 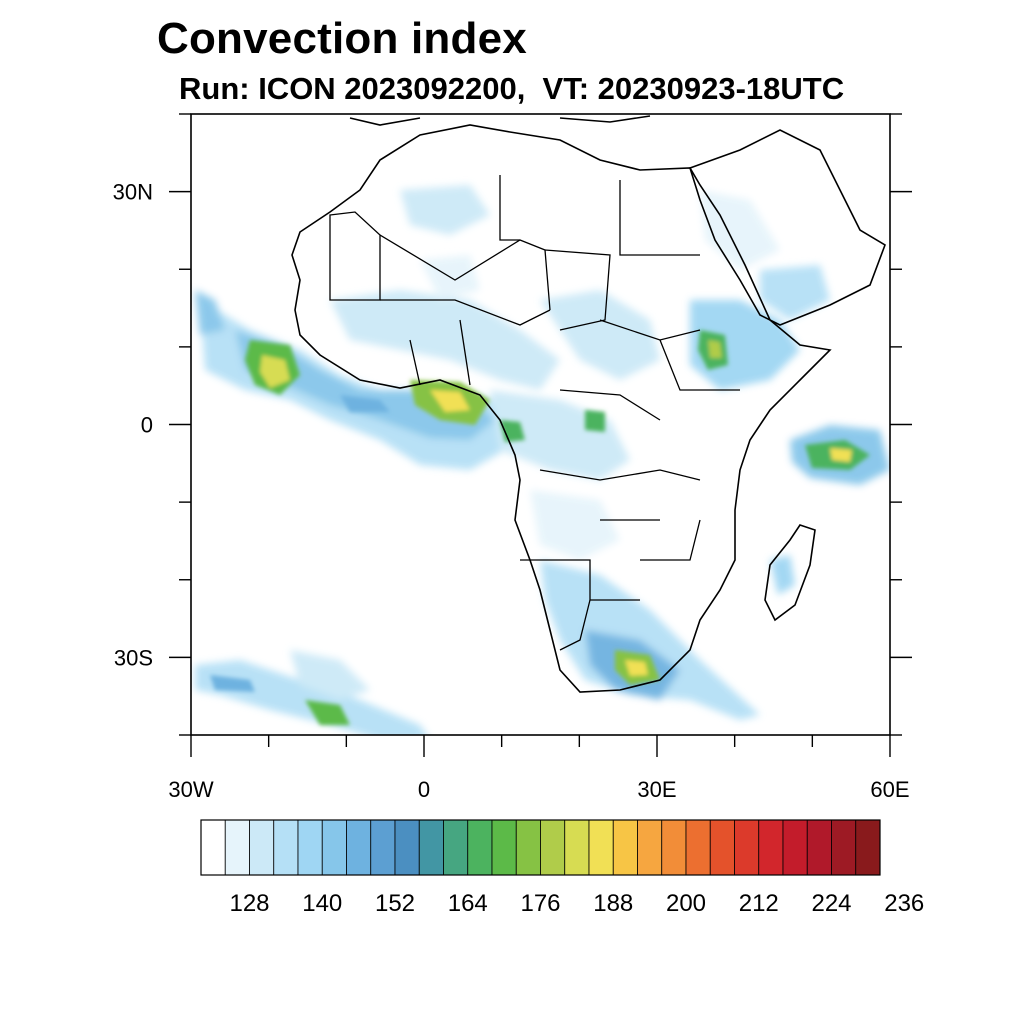 What do you see at coordinates (133, 657) in the screenshot?
I see `lat-tick-label: 30S` at bounding box center [133, 657].